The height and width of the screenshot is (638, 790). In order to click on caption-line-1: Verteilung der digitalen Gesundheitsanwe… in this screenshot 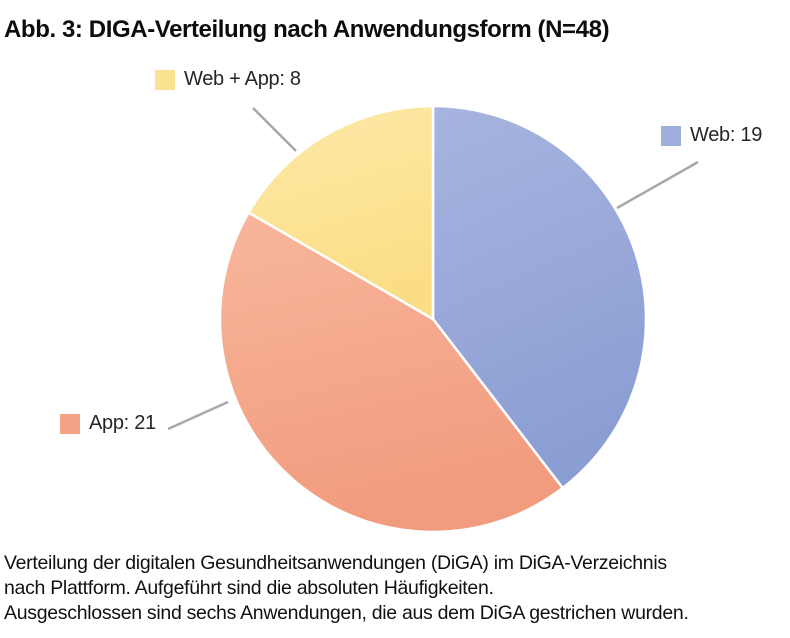, I will do `click(335, 563)`.